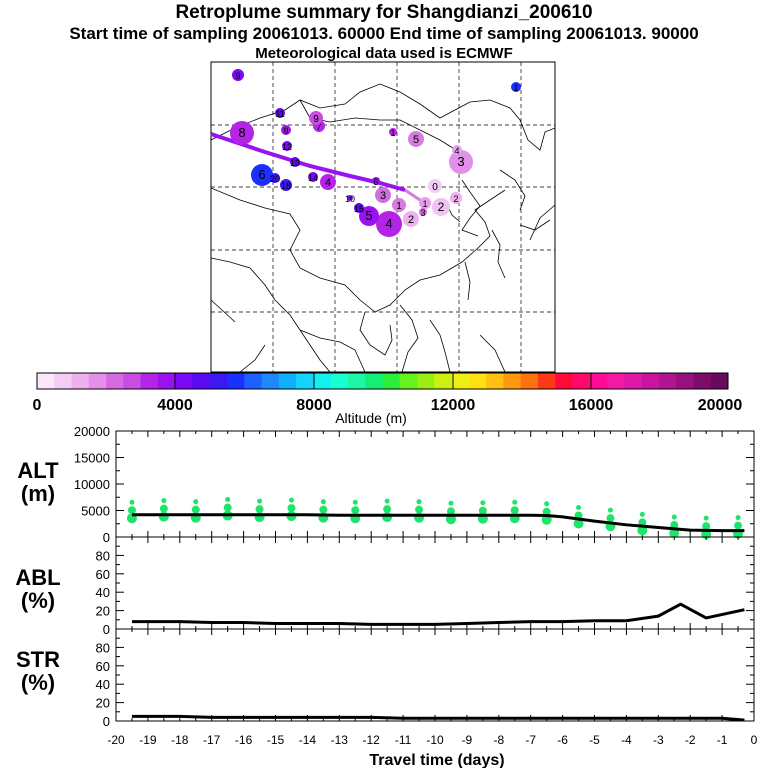 The width and height of the screenshot is (768, 768). What do you see at coordinates (416, 140) in the screenshot?
I see `cluster-label: 5` at bounding box center [416, 140].